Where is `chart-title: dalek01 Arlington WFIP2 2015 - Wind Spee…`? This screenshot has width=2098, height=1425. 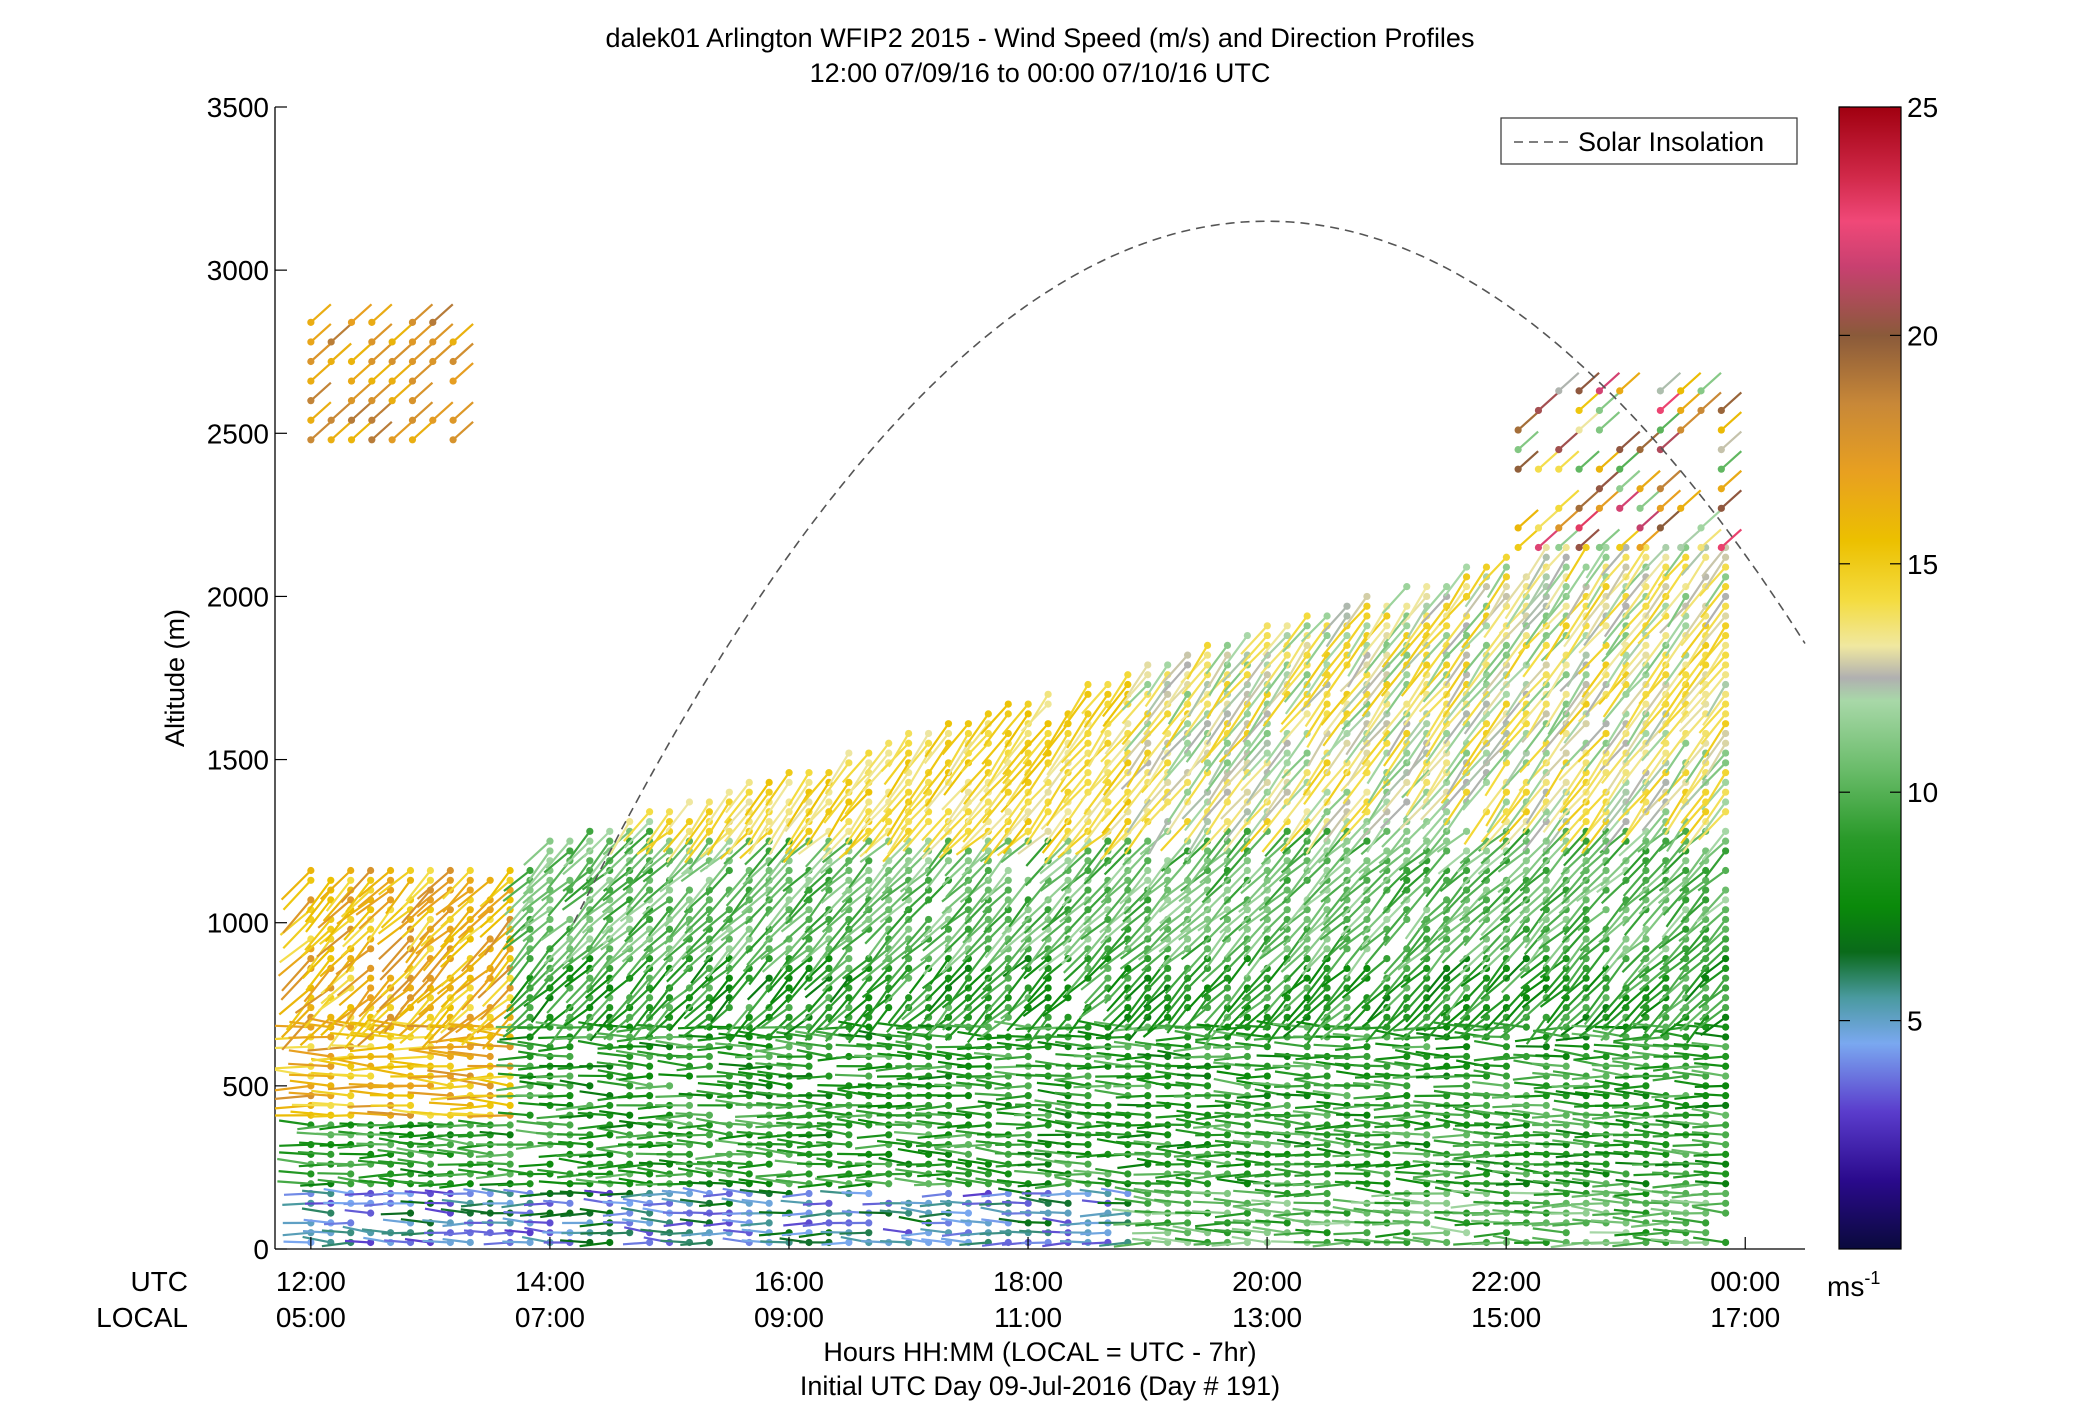
chart-title: dalek01 Arlington WFIP2 2015 - Wind Spee… is located at coordinates (1040, 38).